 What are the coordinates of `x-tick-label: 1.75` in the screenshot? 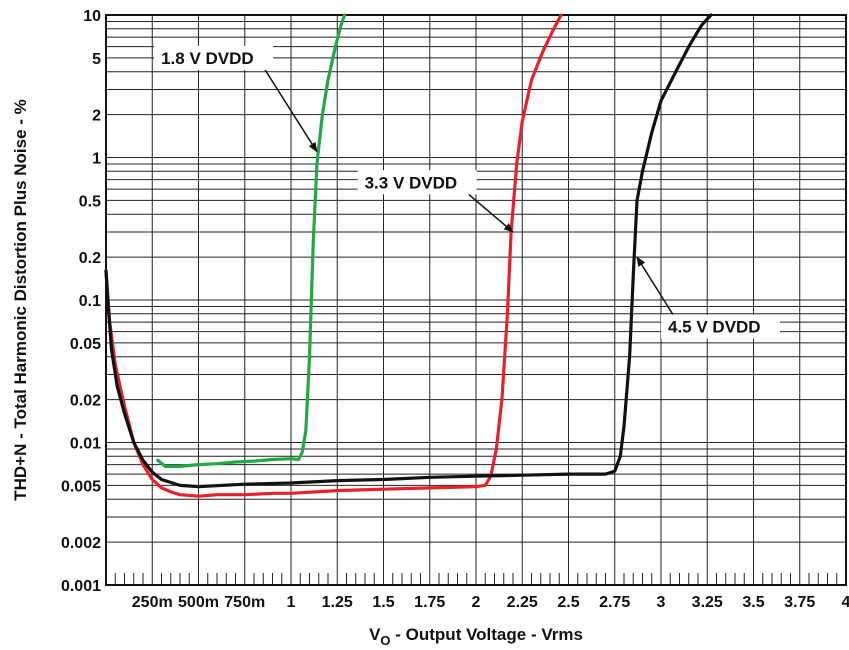 It's located at (429, 602).